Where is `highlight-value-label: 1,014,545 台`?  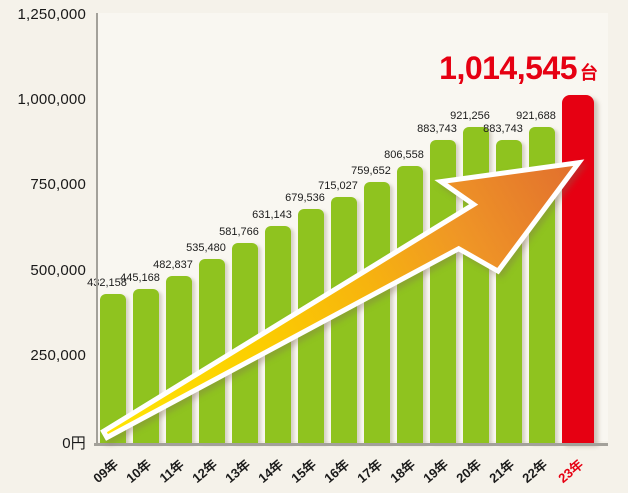
highlight-value-label: 1,014,545 台 is located at coordinates (518, 68).